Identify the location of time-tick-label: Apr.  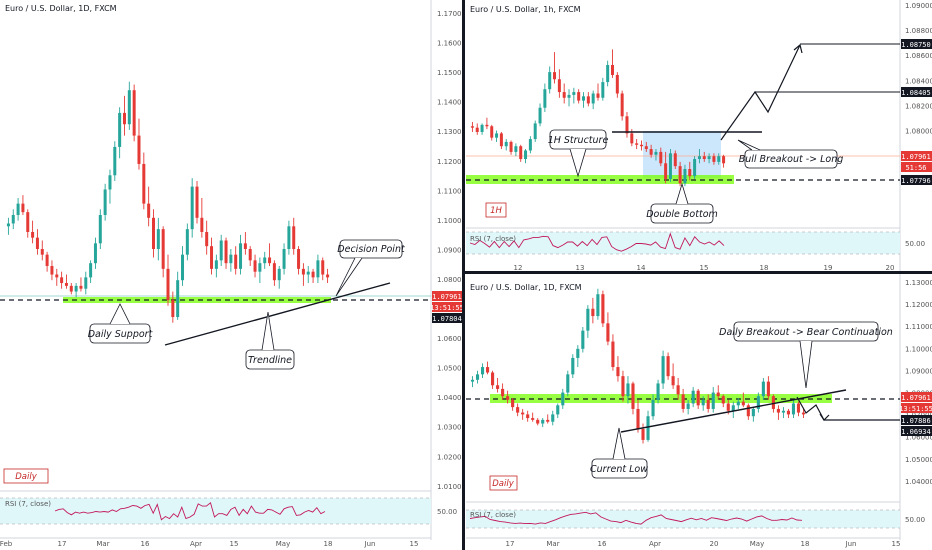
(655, 544).